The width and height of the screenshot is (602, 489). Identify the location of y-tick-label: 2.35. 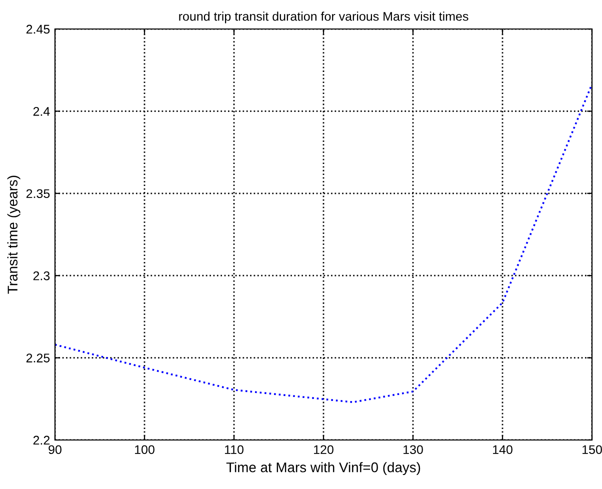
(38, 193).